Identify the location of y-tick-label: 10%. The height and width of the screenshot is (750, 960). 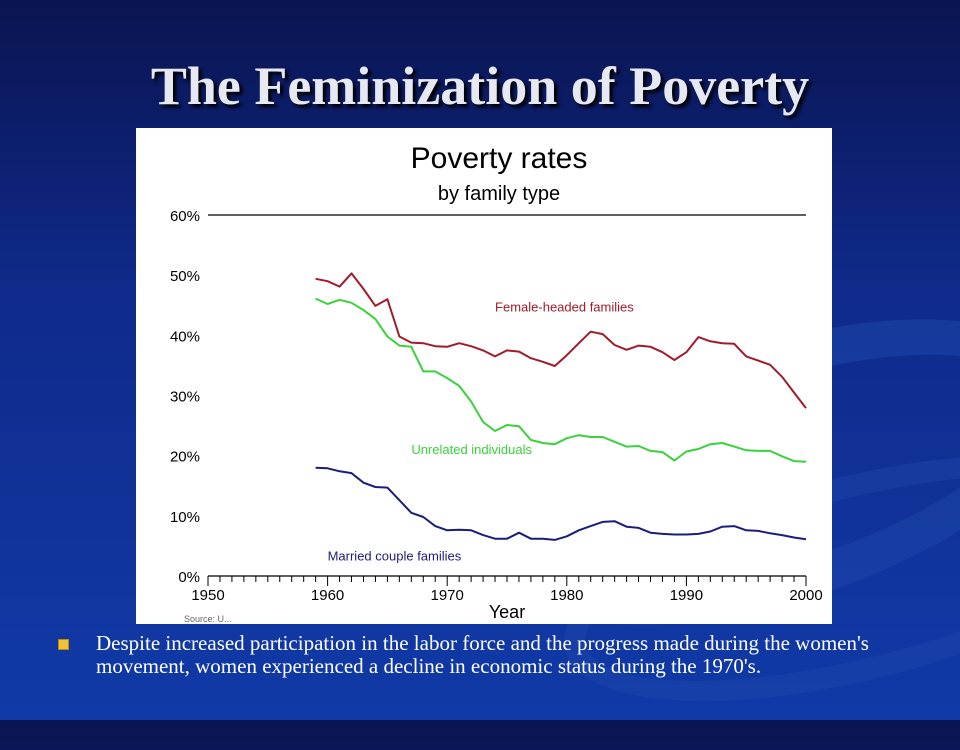
(185, 517).